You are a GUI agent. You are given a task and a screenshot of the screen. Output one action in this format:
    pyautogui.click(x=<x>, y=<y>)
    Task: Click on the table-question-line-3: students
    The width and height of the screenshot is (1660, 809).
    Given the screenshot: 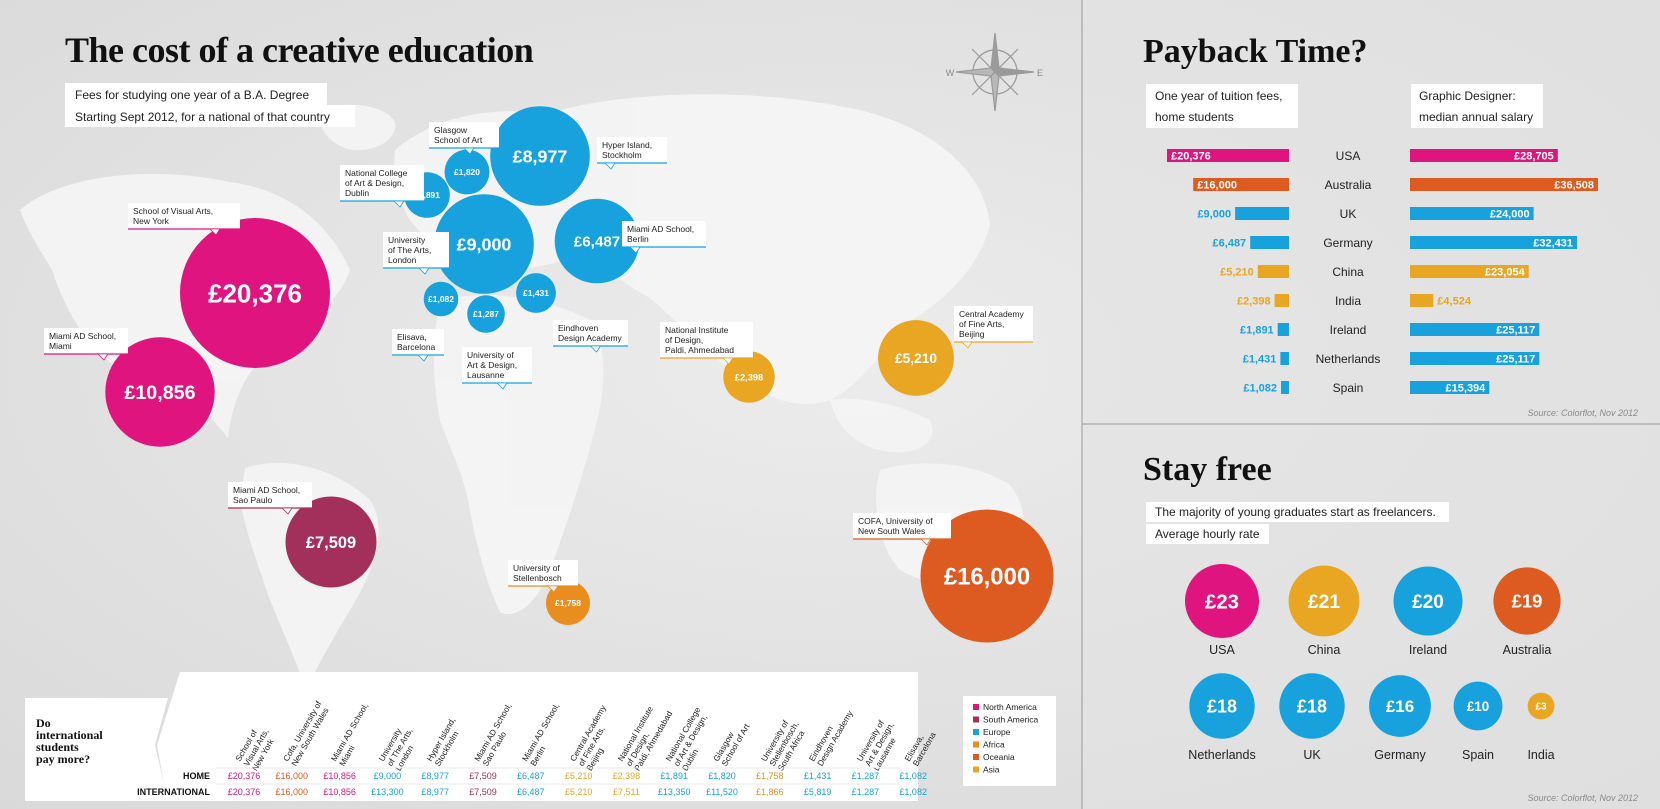 What is the action you would take?
    pyautogui.click(x=57, y=747)
    